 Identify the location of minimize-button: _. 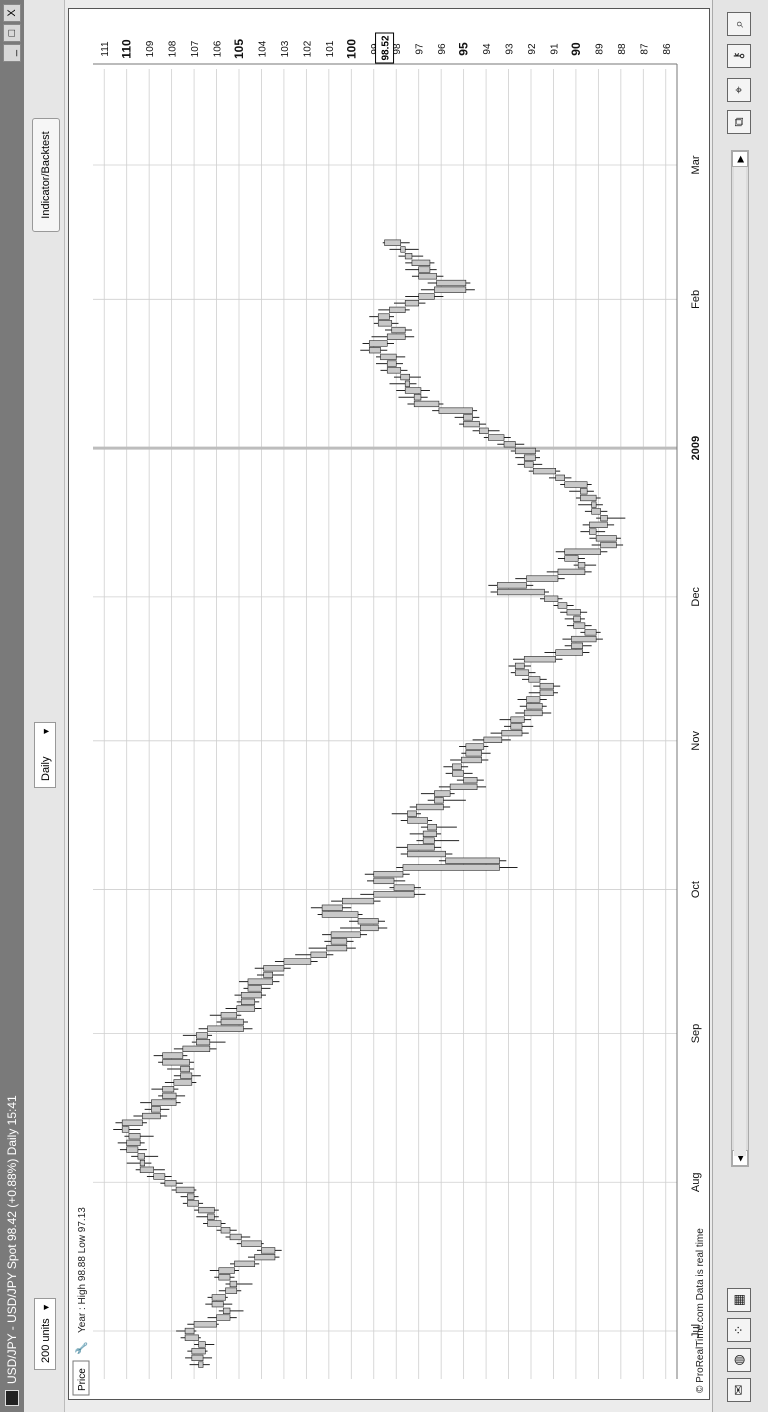
(12, 53).